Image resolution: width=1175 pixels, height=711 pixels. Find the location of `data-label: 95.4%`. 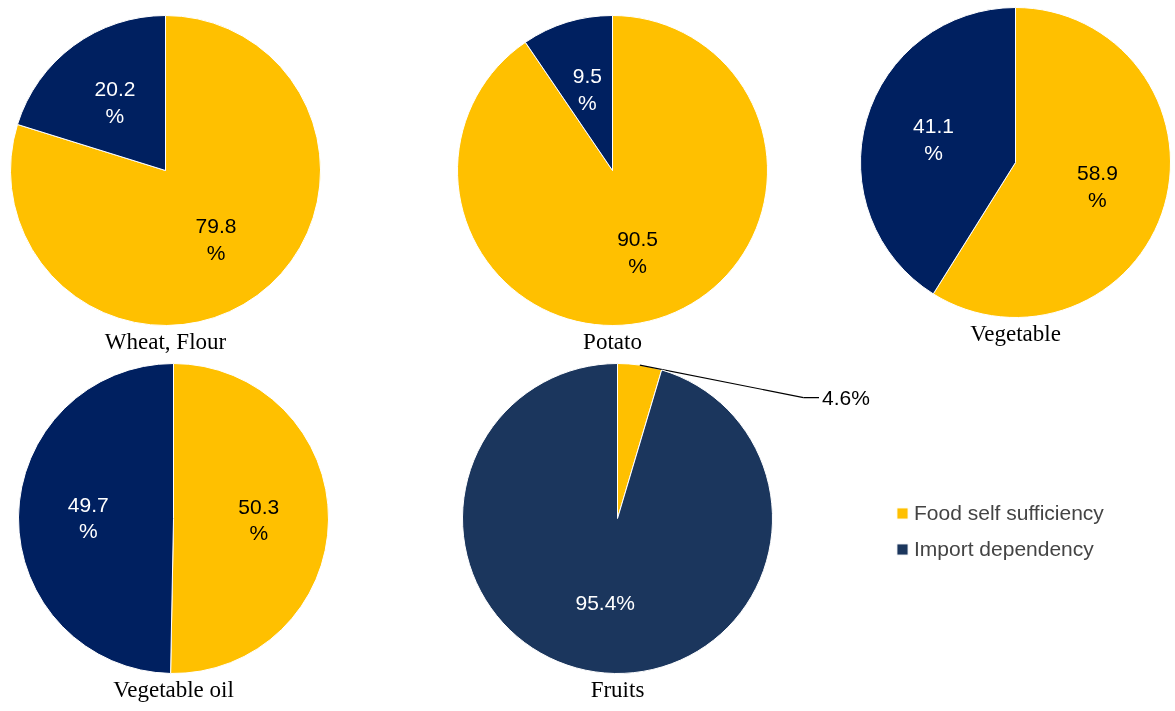

data-label: 95.4% is located at coordinates (605, 603).